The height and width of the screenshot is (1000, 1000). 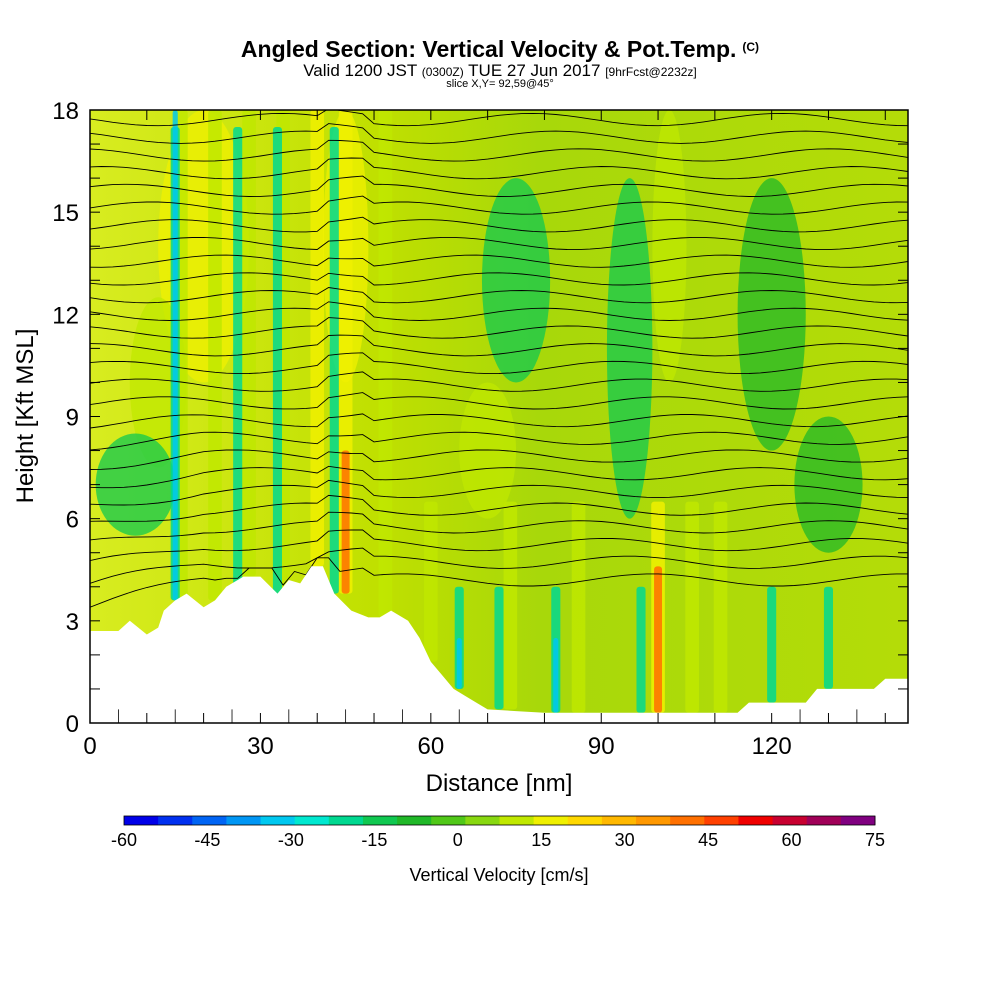 I want to click on y-axis-label: Height [Kft MSL], so click(x=25, y=416).